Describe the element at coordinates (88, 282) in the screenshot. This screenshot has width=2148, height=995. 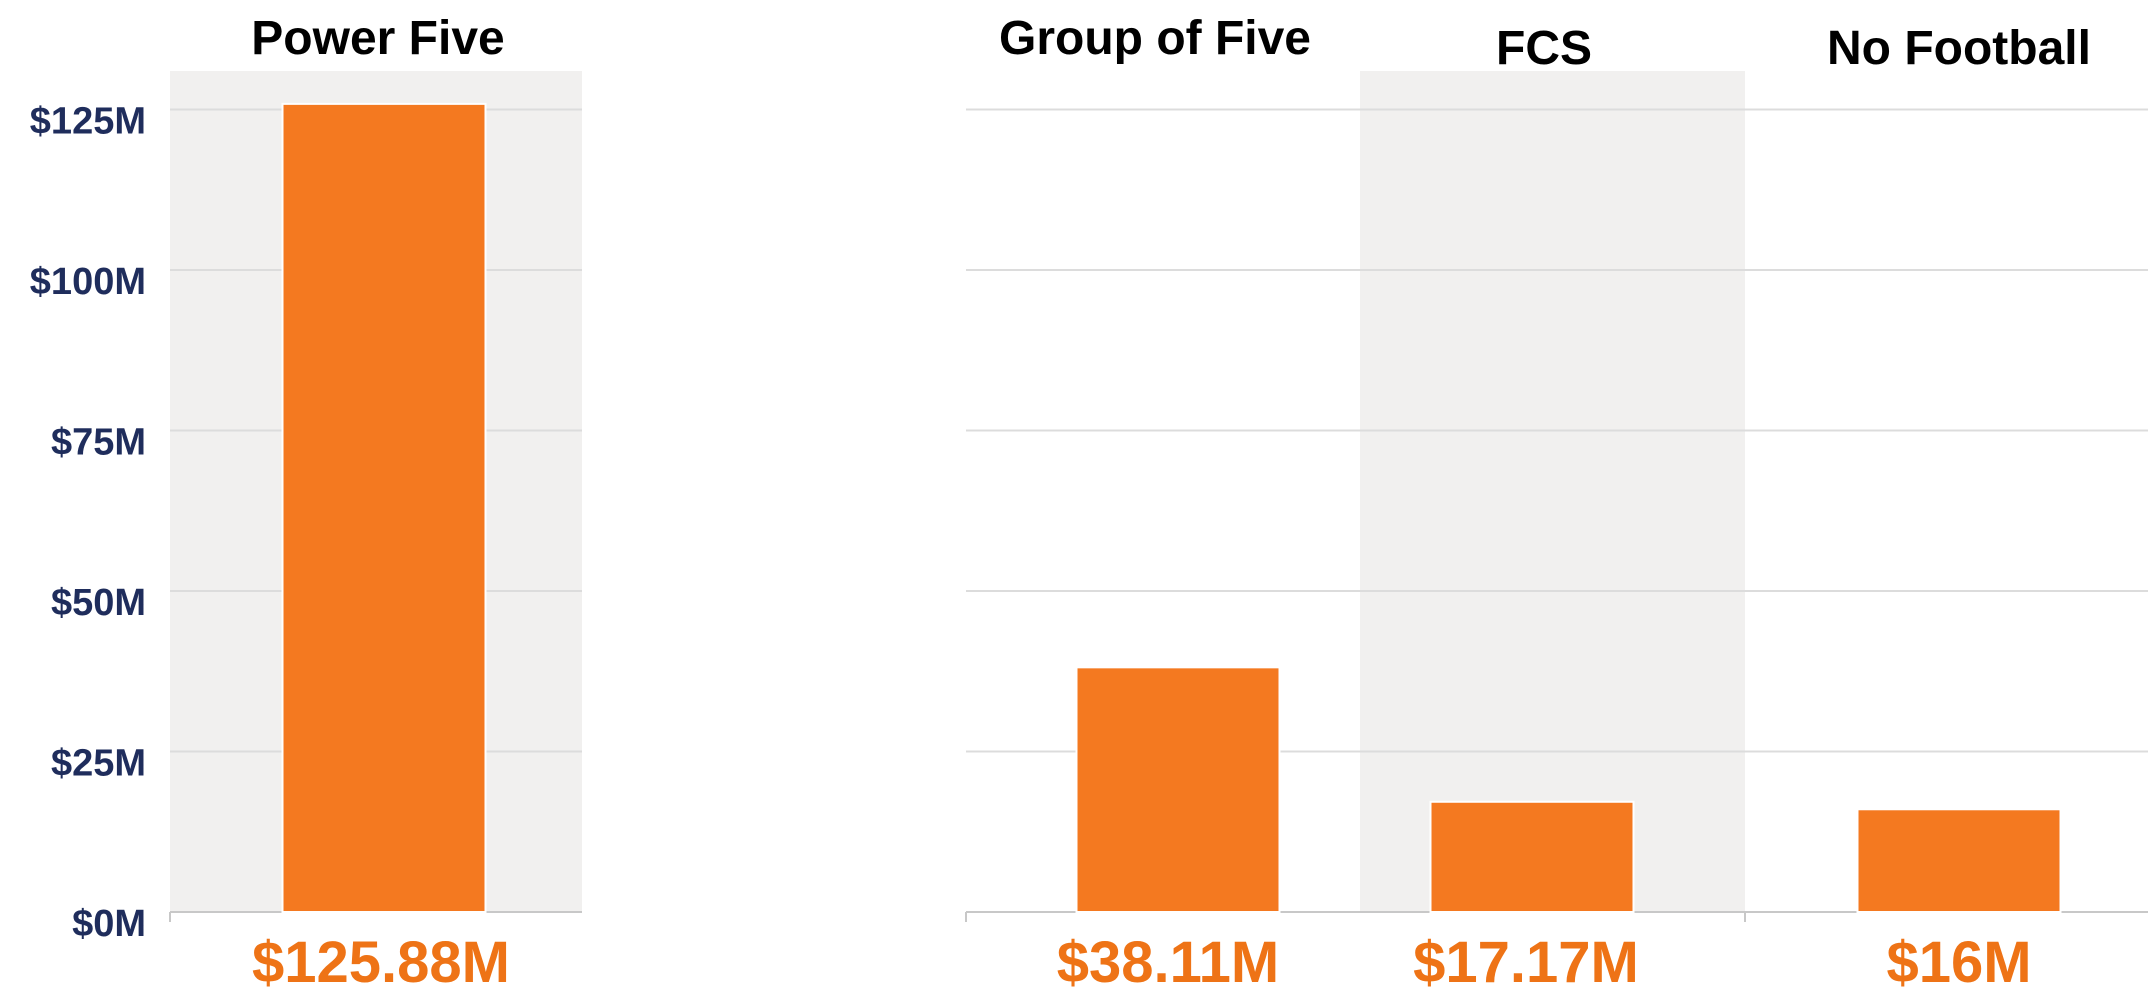
I see `y-tick-label: $100M` at that location.